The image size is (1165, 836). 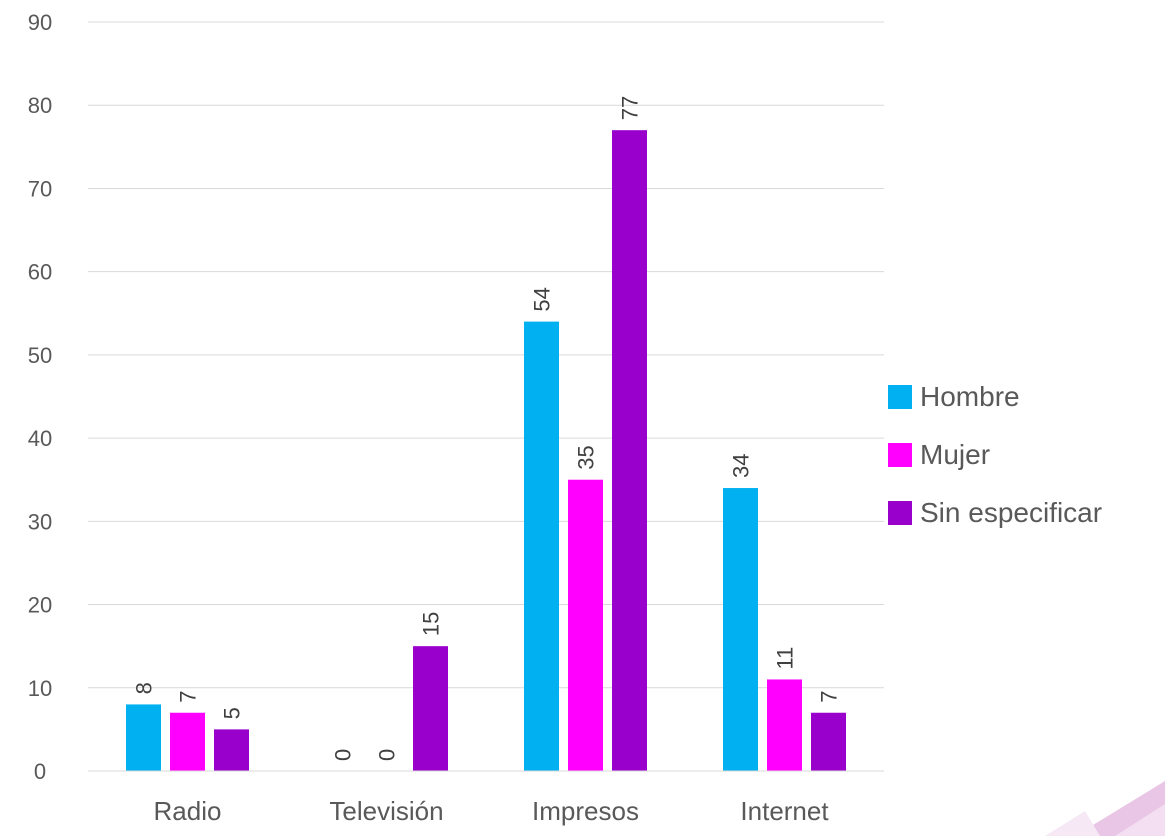 I want to click on data-label-sin-especificar-0: 5, so click(x=232, y=713).